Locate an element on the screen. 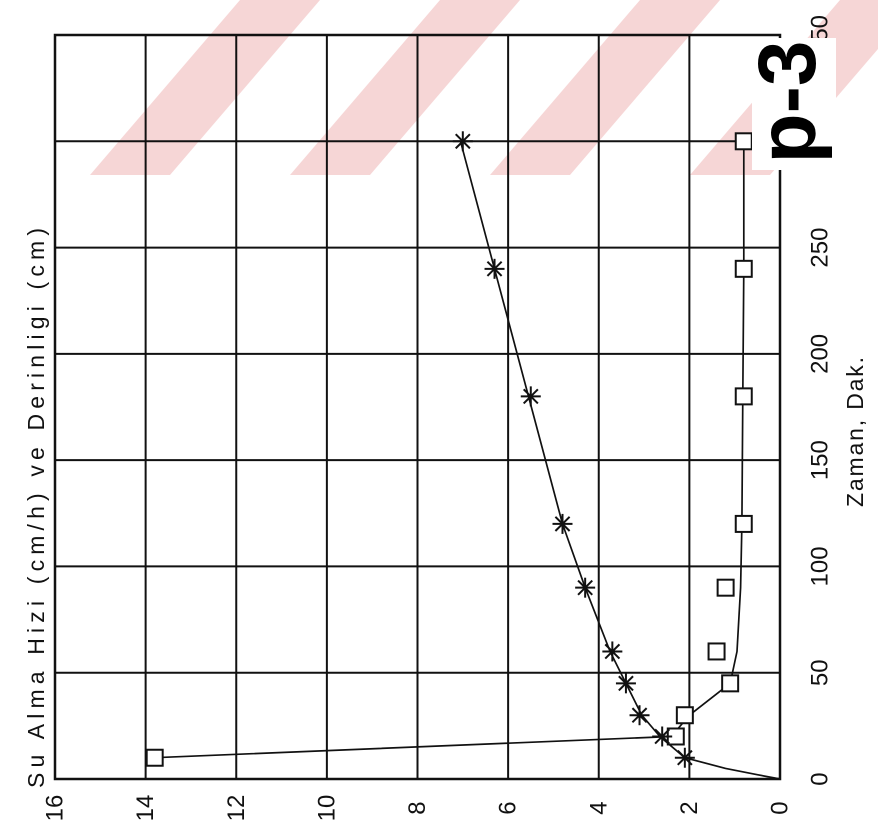 The image size is (878, 832). value-tick-label: 8 is located at coordinates (417, 807).